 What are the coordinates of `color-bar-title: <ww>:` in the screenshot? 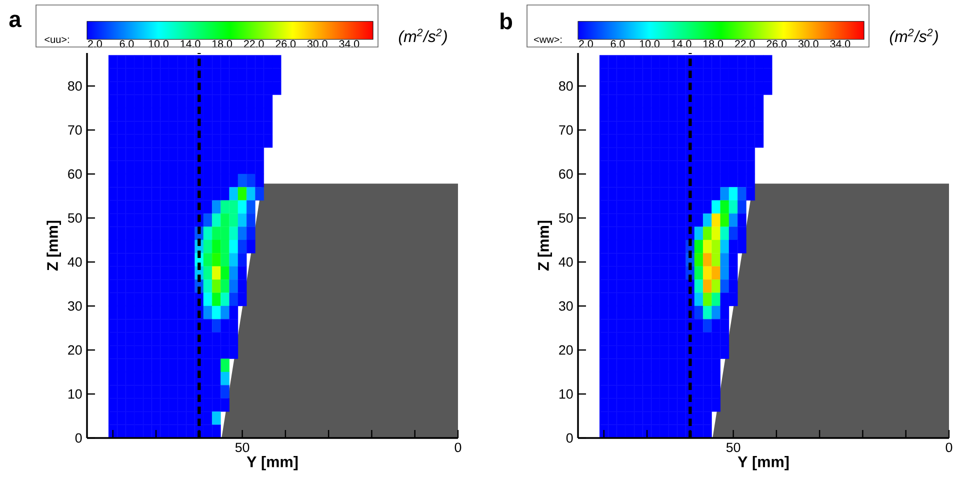 It's located at (548, 40).